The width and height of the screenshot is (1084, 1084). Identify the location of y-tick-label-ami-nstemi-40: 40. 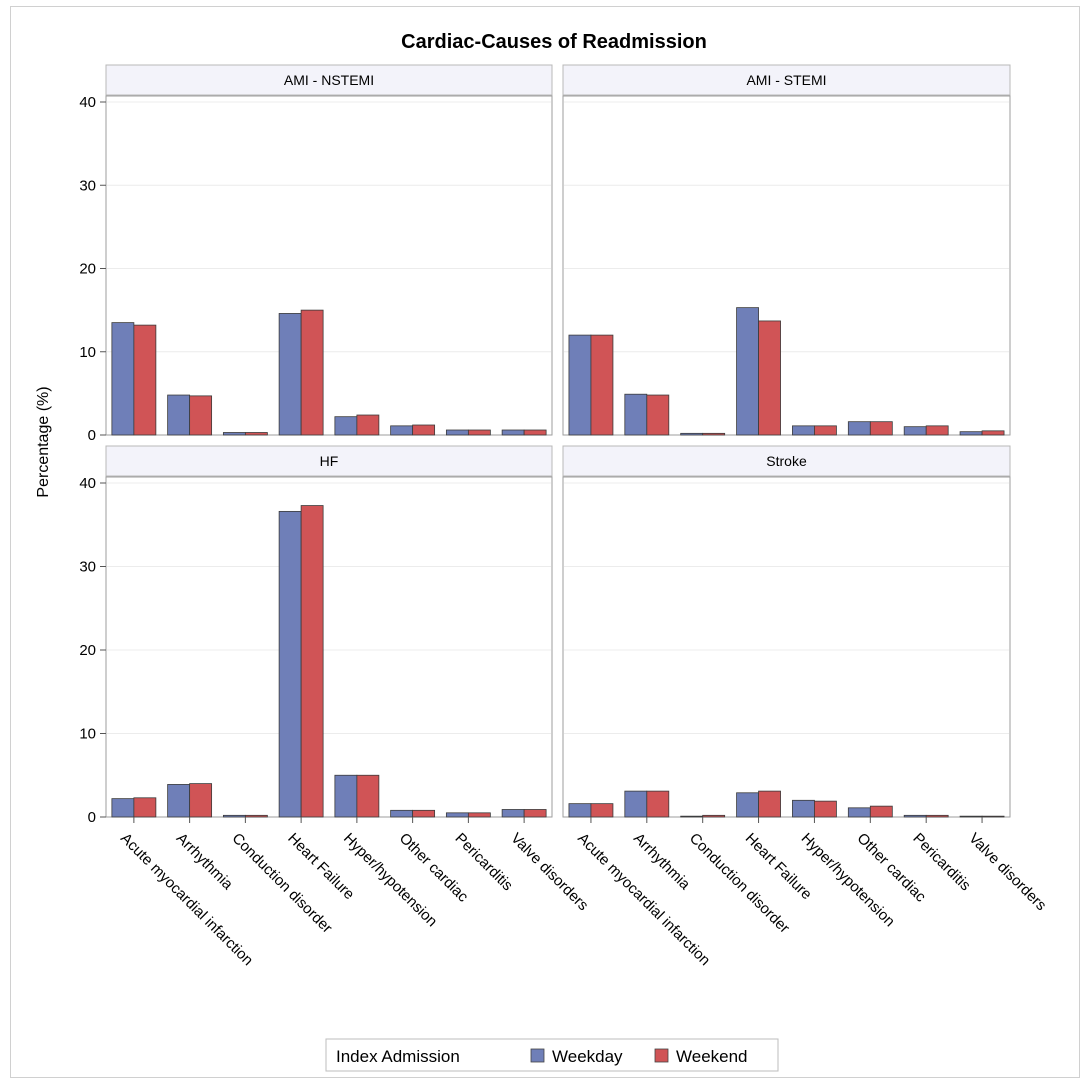
(87, 102).